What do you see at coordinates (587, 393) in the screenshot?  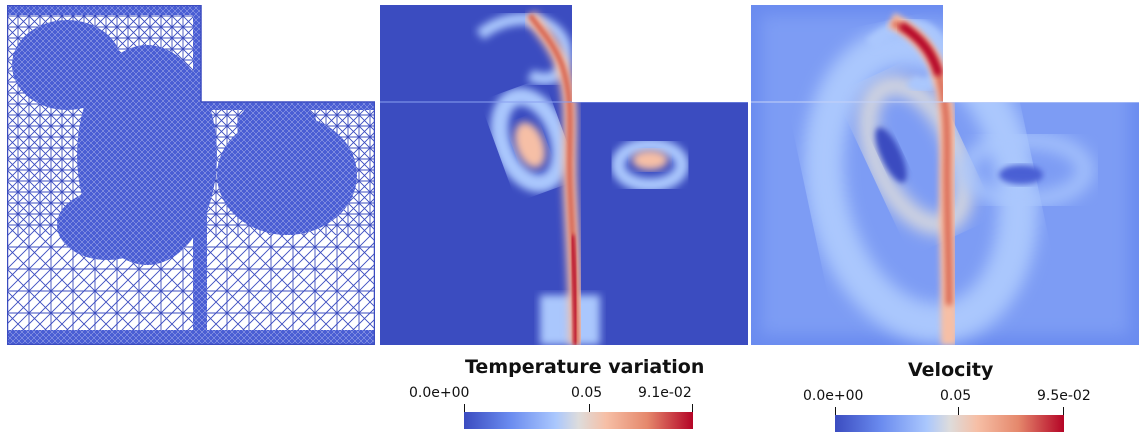 I see `temperature-mid-label: 0.05` at bounding box center [587, 393].